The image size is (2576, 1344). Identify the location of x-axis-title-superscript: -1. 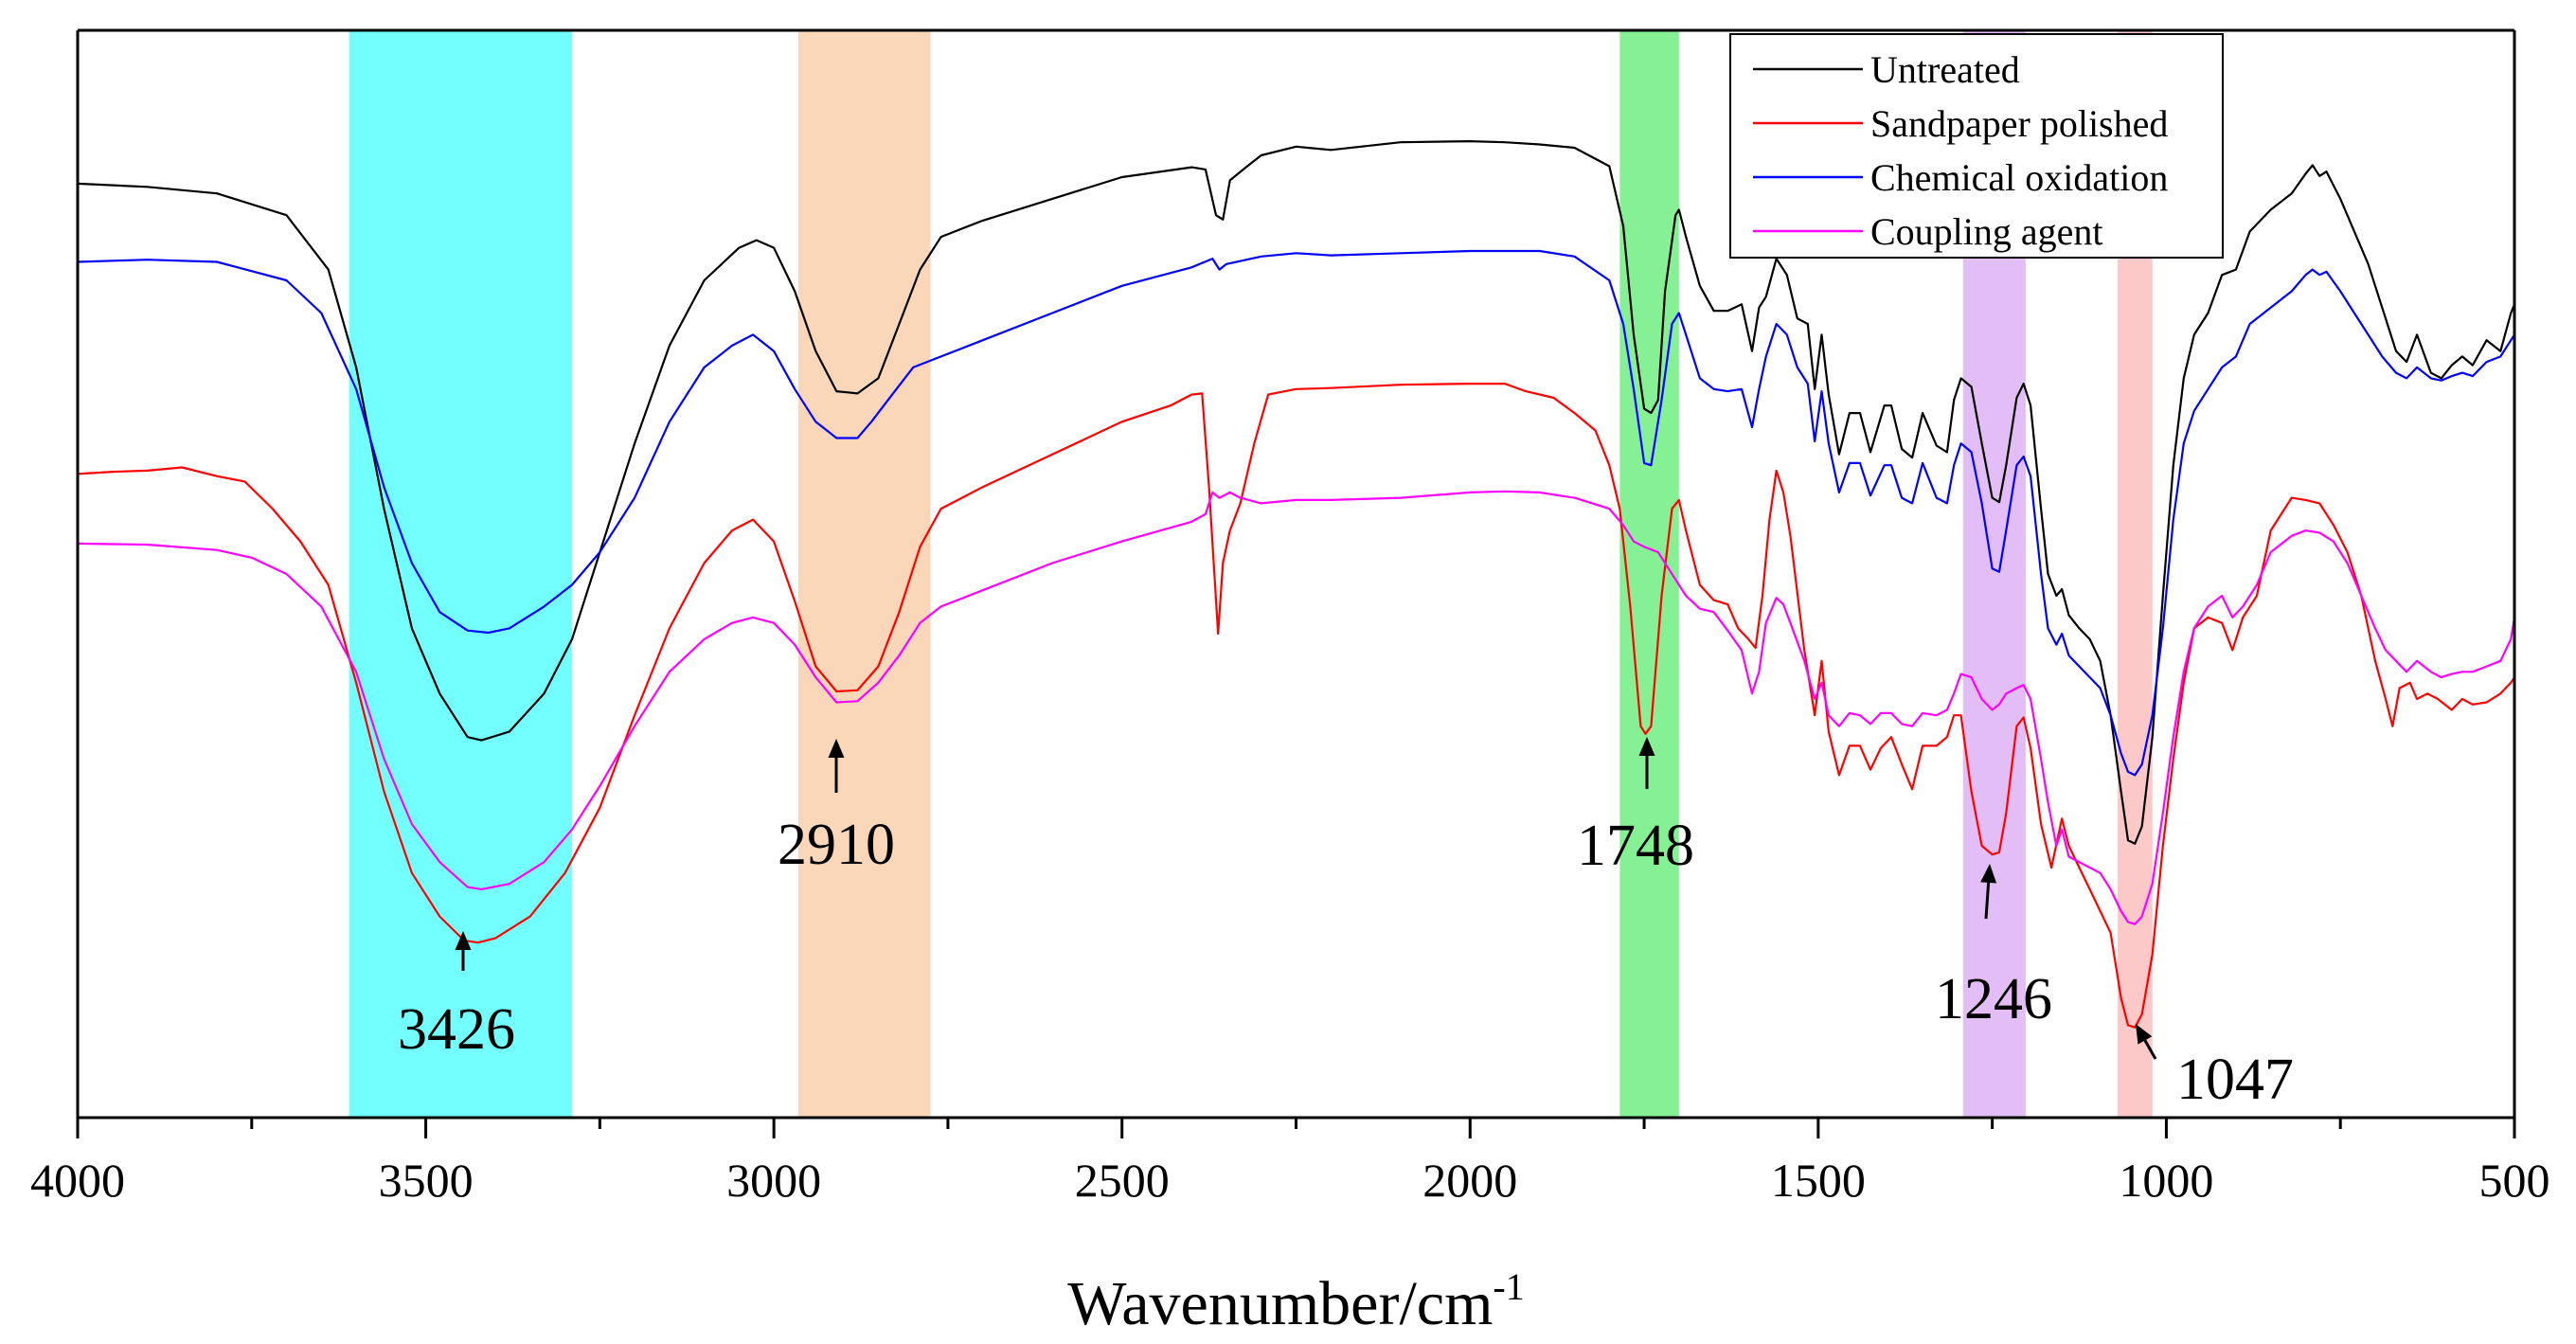
(1508, 1286).